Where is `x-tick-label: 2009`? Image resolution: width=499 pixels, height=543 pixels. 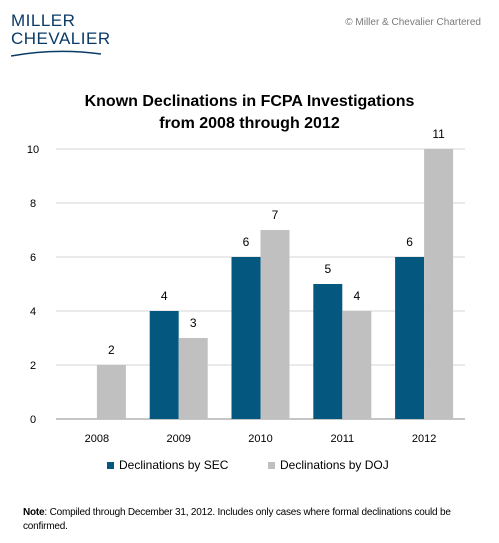
x-tick-label: 2009 is located at coordinates (178, 439).